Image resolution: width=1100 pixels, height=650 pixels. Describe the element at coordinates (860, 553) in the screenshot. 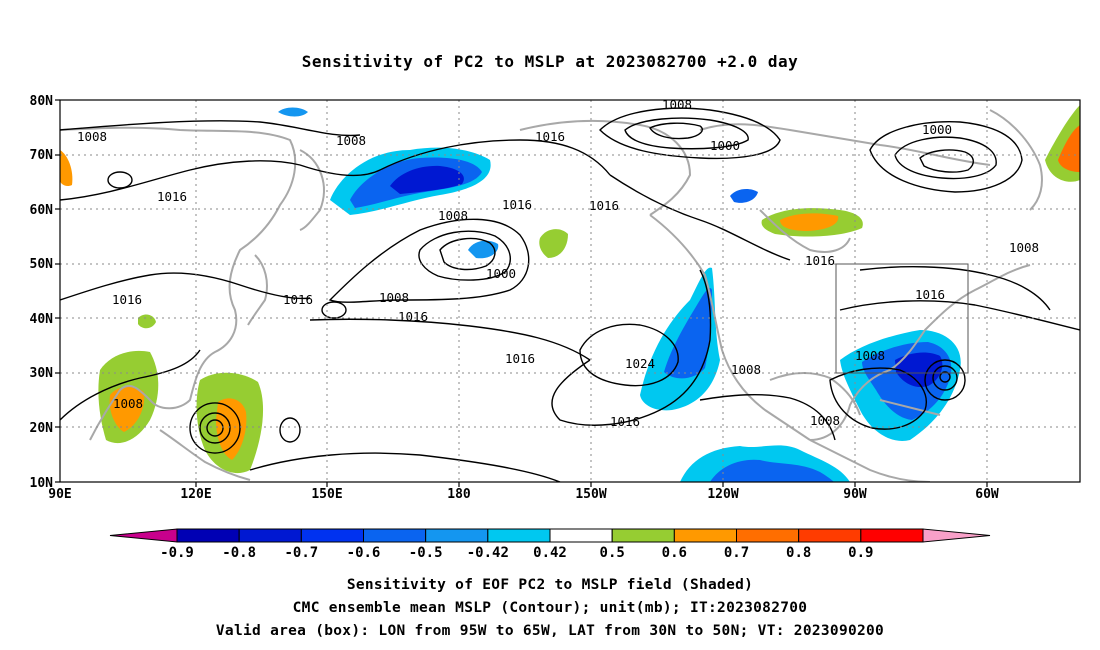

I see `colorbar-label: 0.9` at that location.